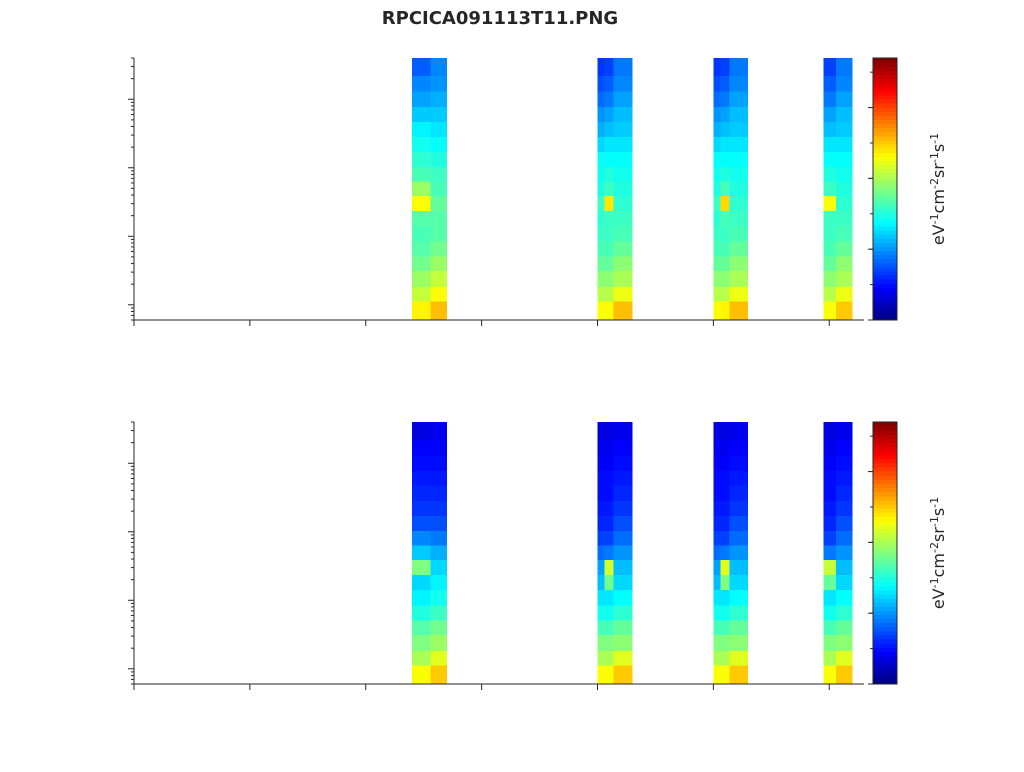 Image resolution: width=1024 pixels, height=772 pixels. What do you see at coordinates (632, 189) in the screenshot?
I see `heatmap-cells` at bounding box center [632, 189].